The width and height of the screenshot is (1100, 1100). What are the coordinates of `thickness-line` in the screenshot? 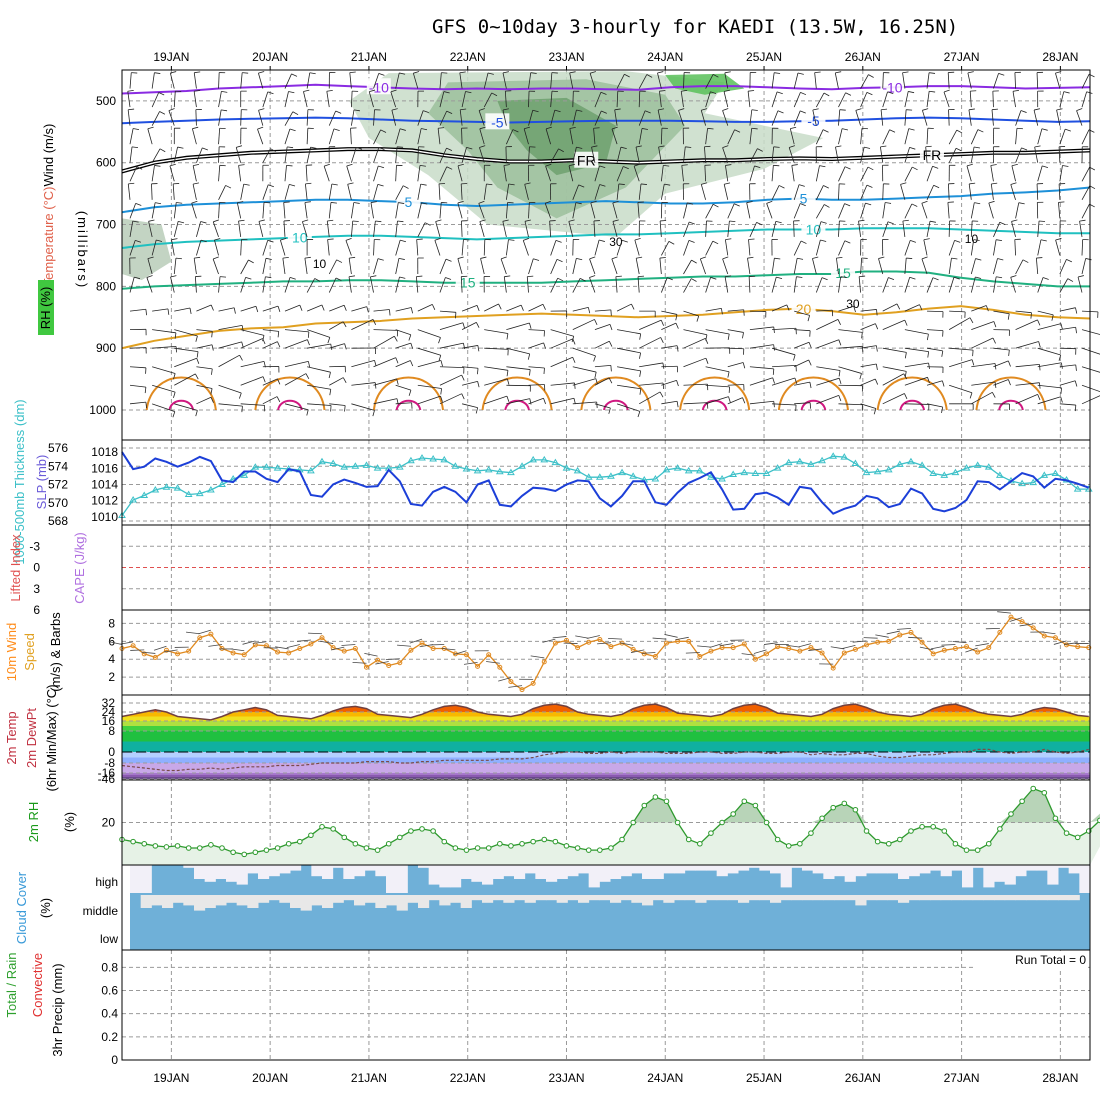 It's located at (605, 485).